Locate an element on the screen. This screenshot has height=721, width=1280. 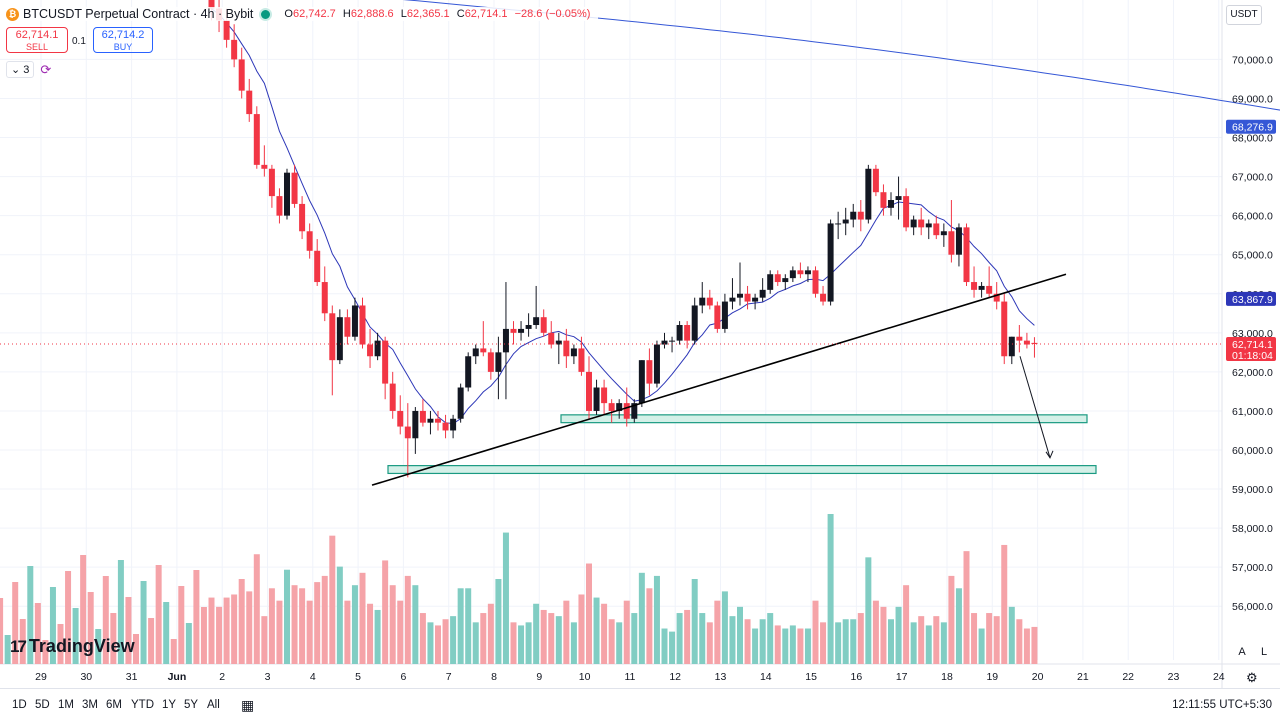
last-price-badge: 62,714.101:18:04 is located at coordinates (1251, 349).